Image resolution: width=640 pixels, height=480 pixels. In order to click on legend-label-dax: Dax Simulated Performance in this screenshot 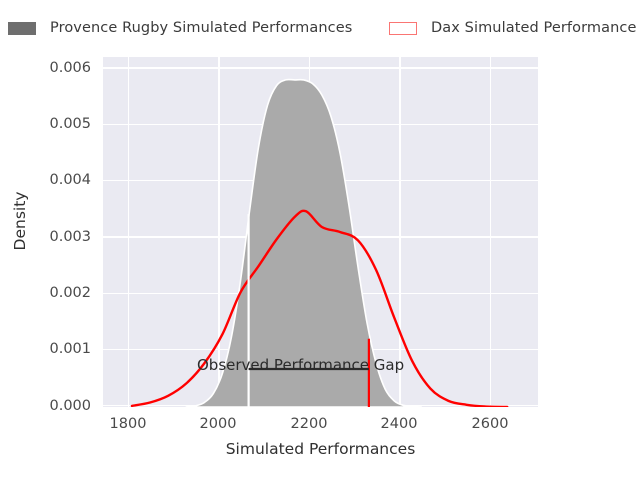, I will do `click(534, 28)`.